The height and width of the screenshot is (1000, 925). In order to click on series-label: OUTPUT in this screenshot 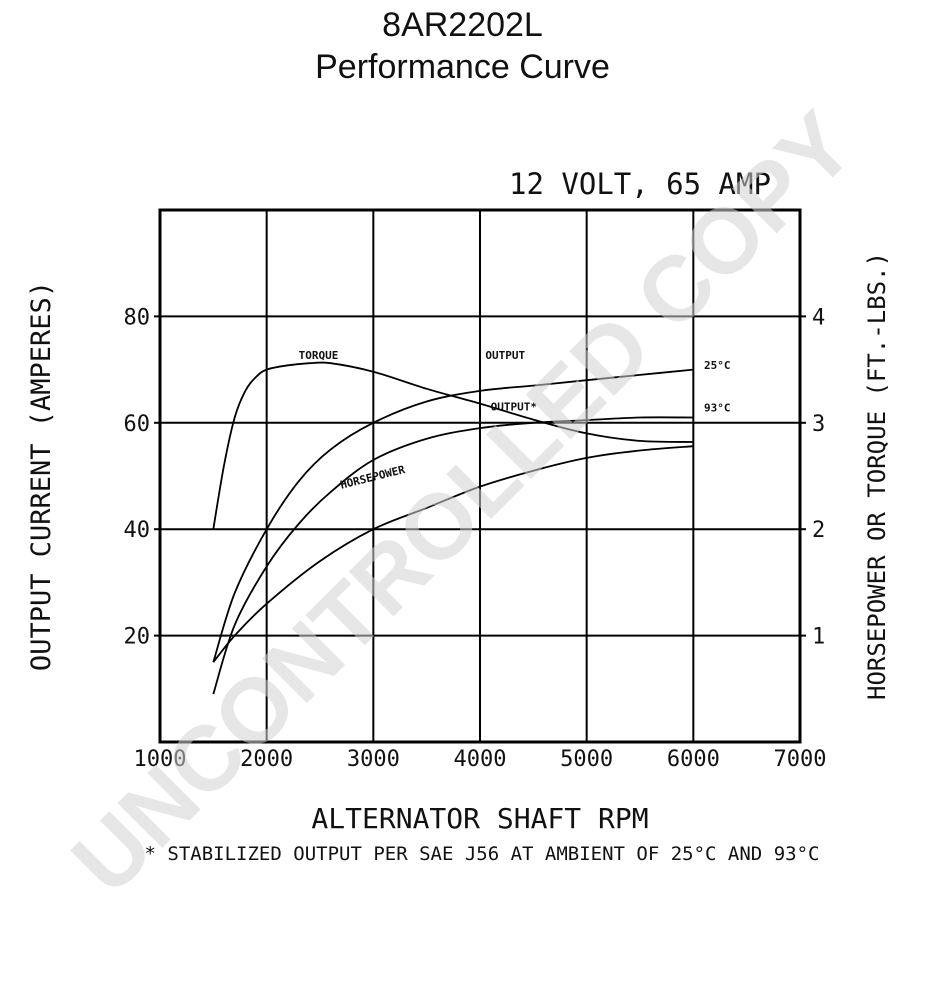, I will do `click(505, 355)`.